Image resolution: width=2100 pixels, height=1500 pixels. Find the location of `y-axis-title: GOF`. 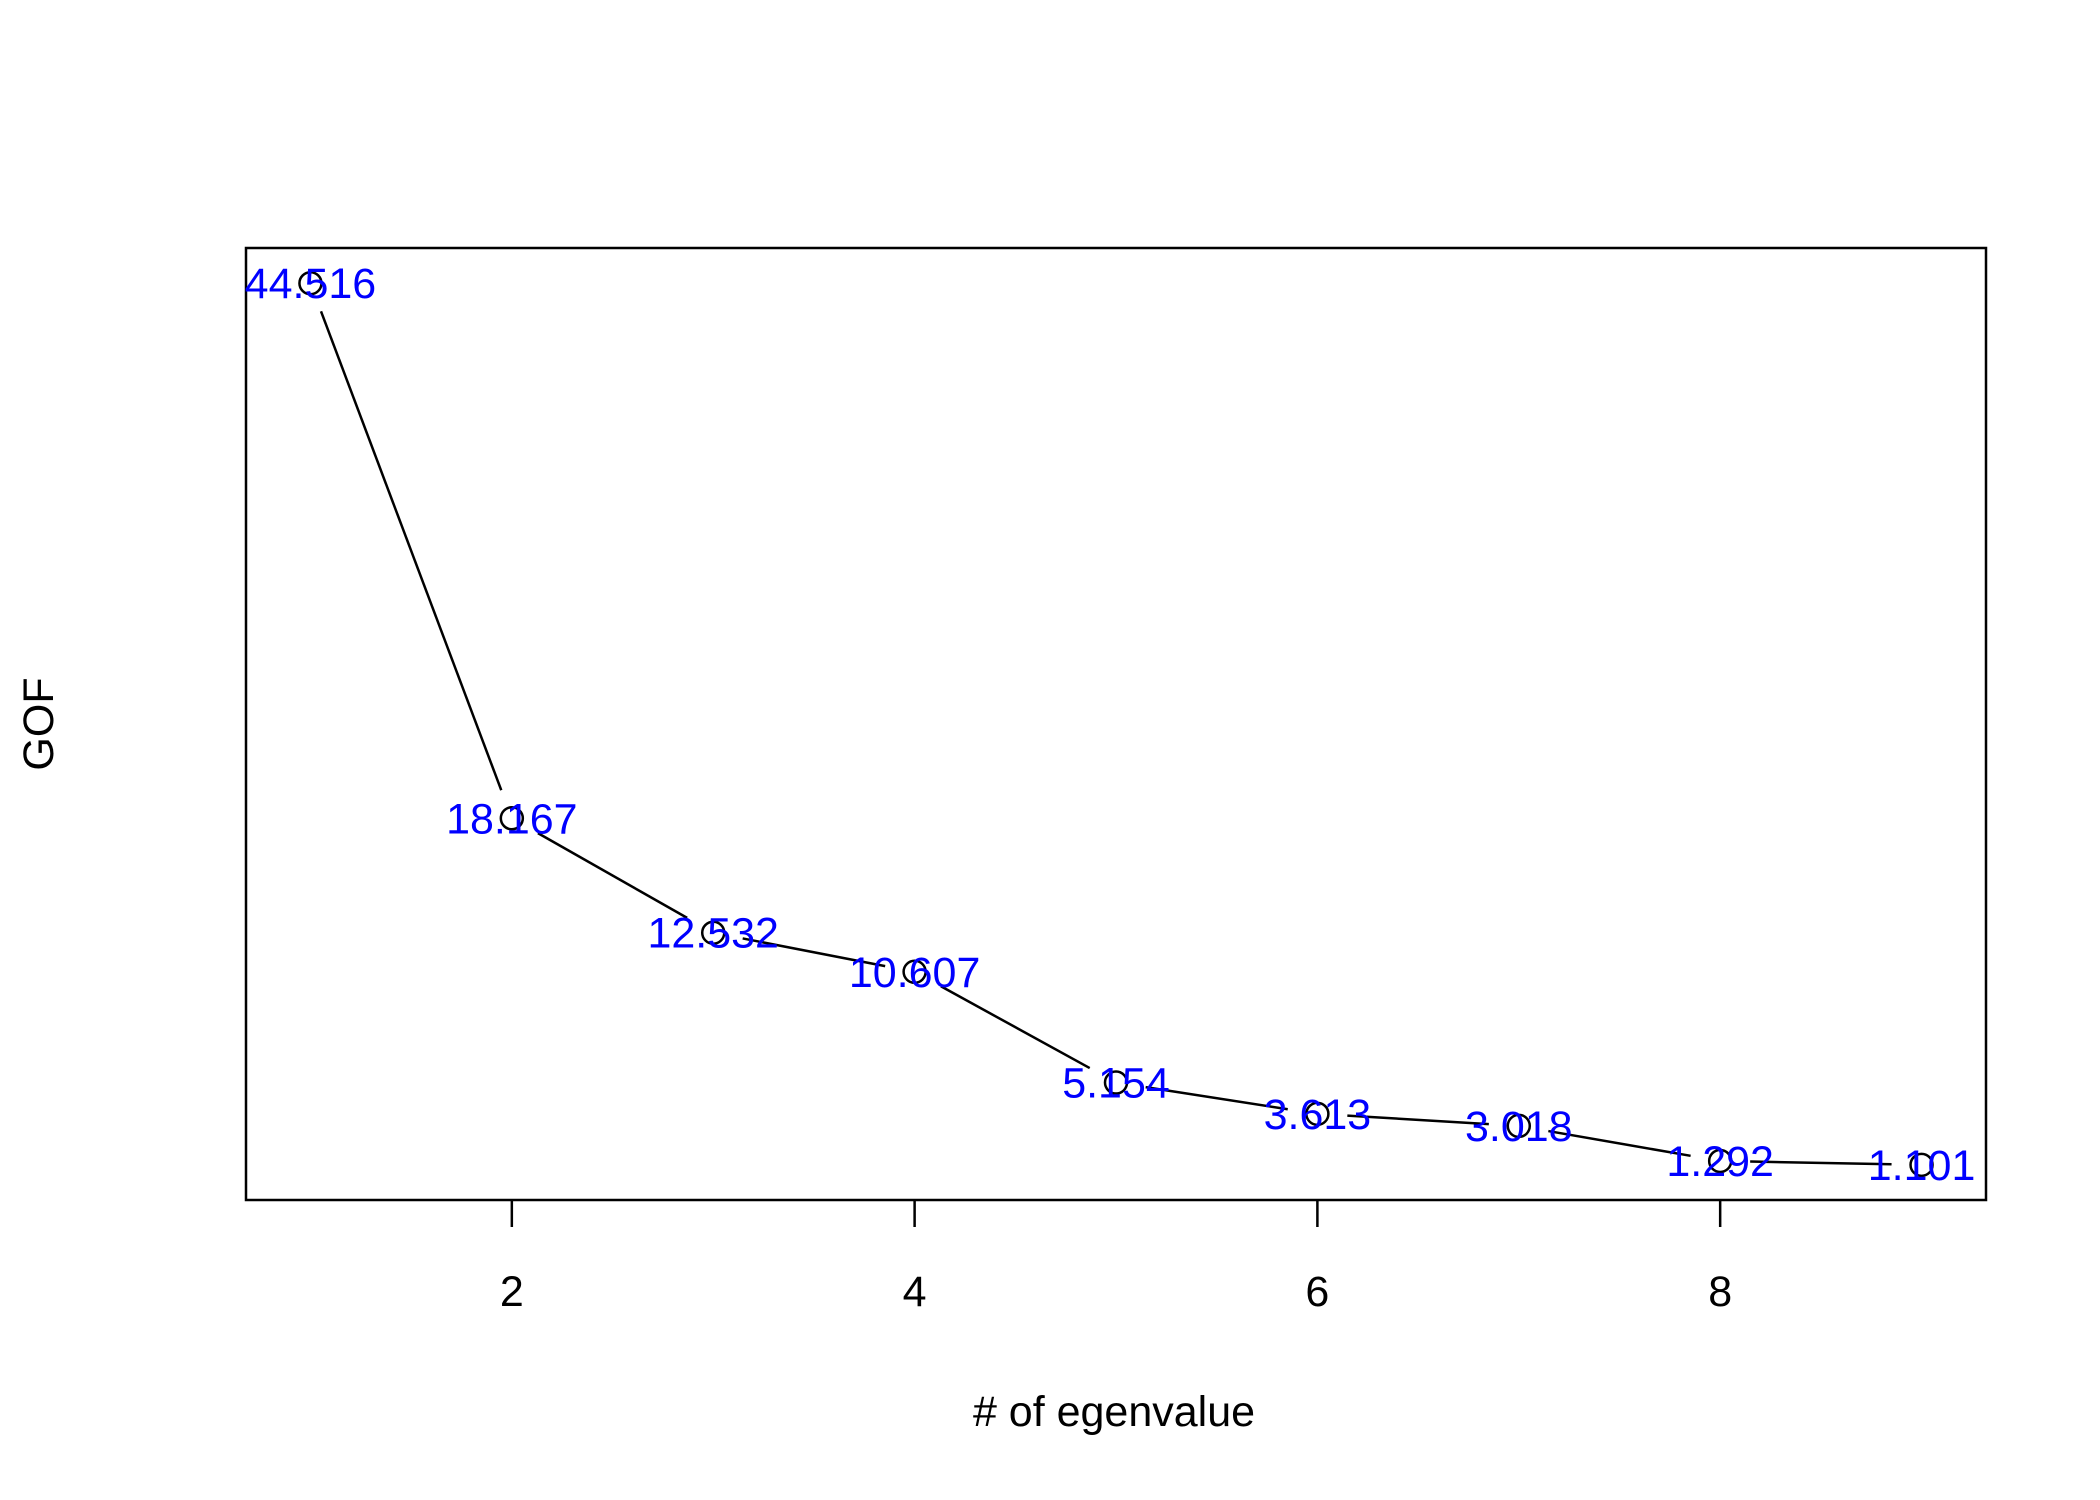

y-axis-title: GOF is located at coordinates (39, 723).